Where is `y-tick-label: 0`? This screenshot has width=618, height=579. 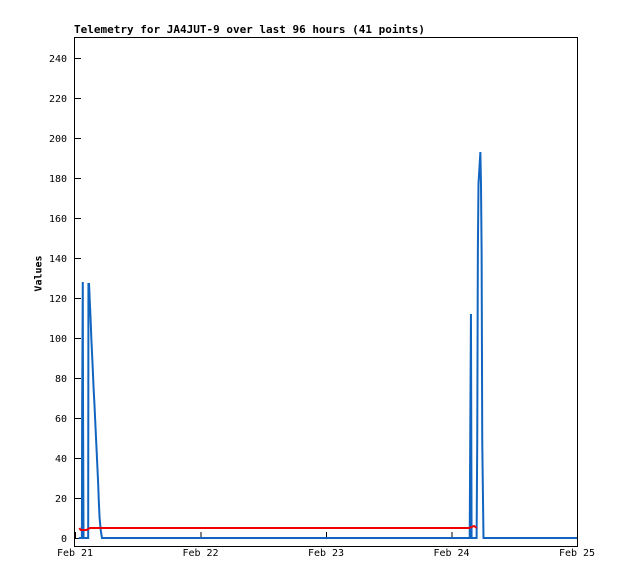
y-tick-label: 0 is located at coordinates (64, 539).